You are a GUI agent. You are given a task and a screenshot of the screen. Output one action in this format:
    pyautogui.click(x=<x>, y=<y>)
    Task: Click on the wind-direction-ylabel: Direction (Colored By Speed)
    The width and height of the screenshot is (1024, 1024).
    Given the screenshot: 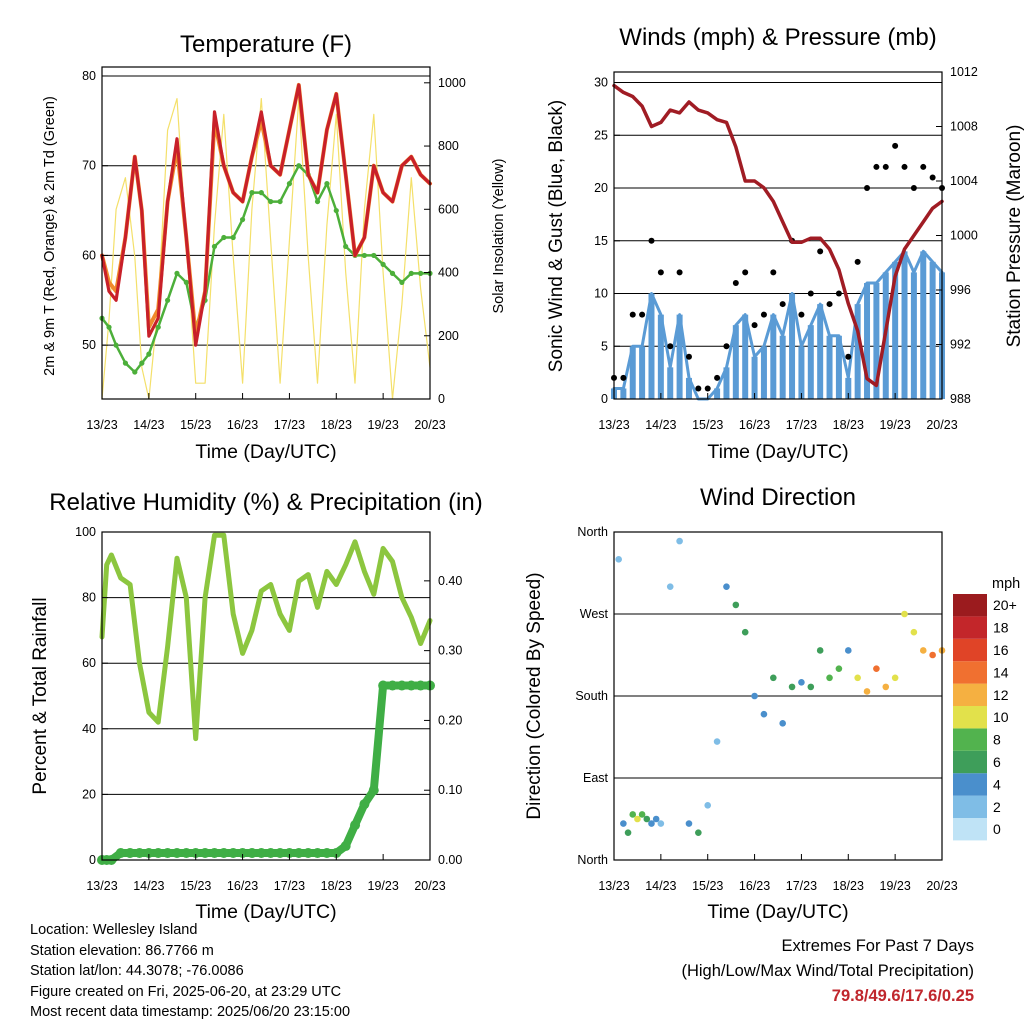 What is the action you would take?
    pyautogui.click(x=534, y=695)
    